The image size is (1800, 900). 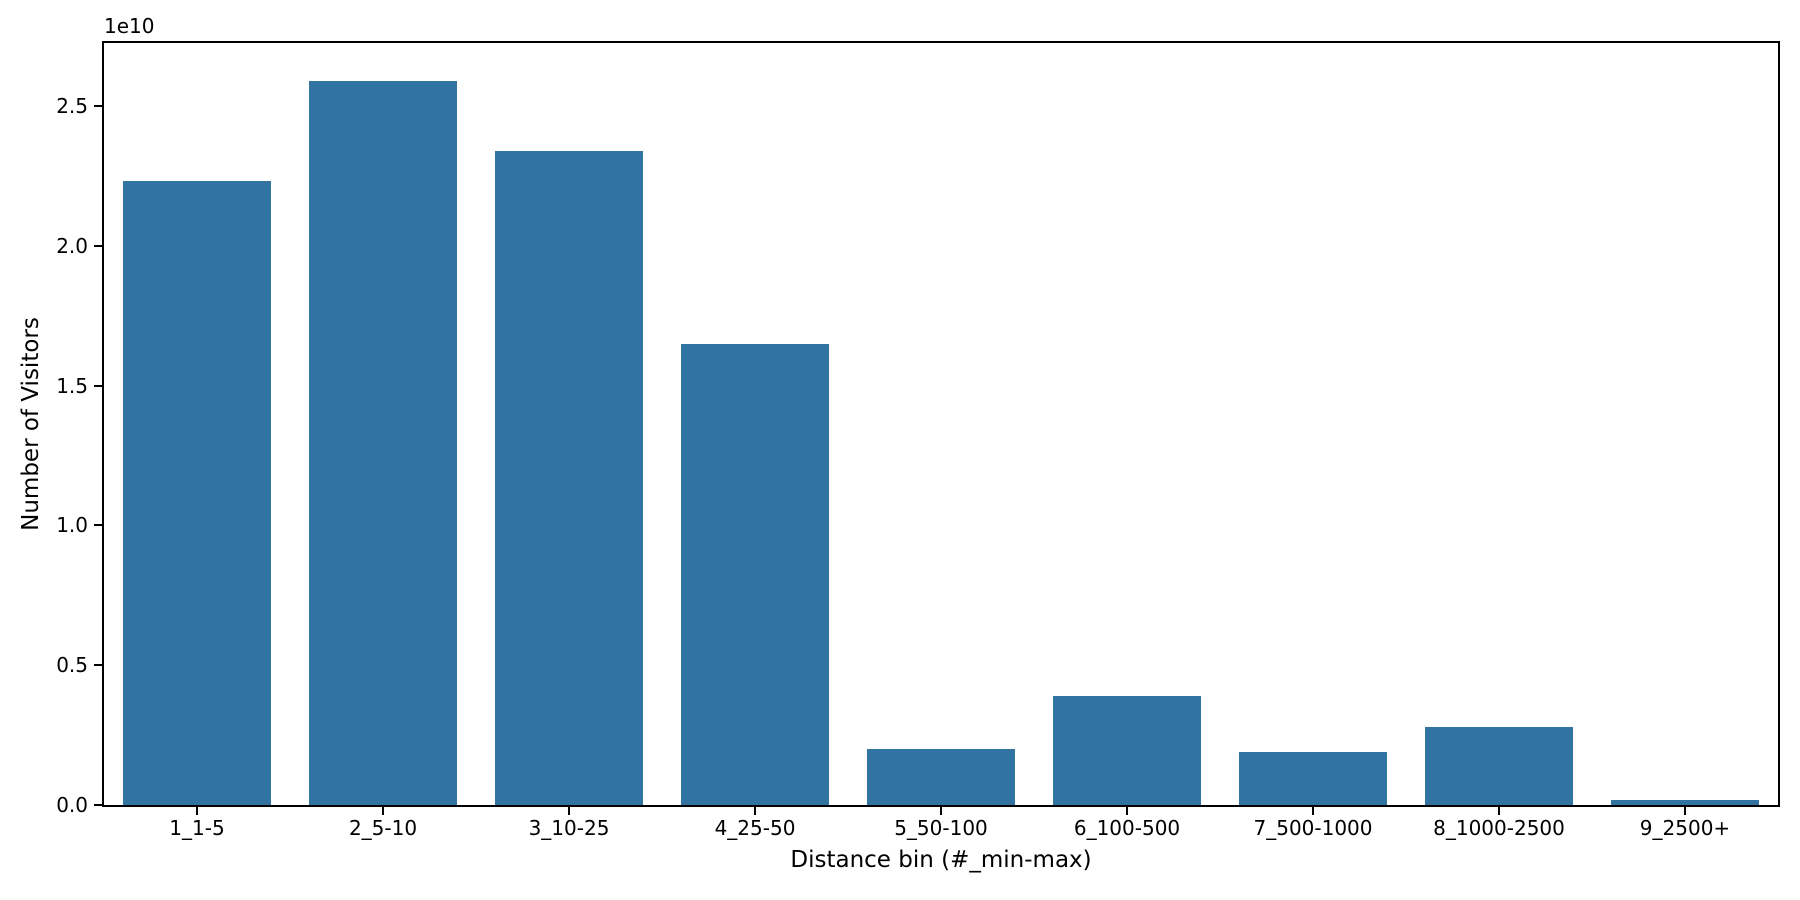 I want to click on y-tick-label: 0.5, so click(x=72, y=665).